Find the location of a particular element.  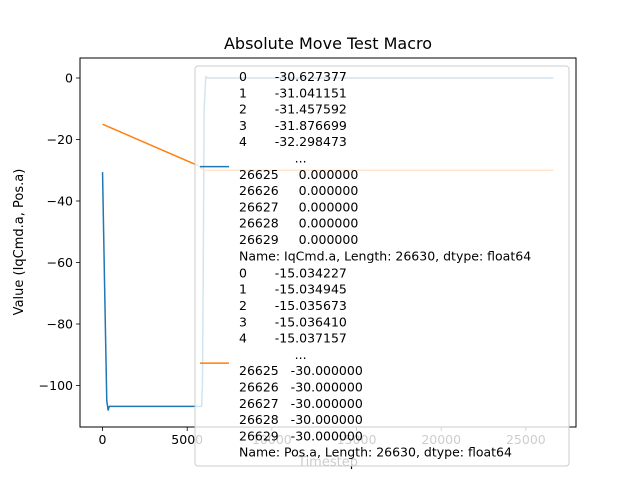

legend-text-line: 26625 -30.000000 is located at coordinates (301, 370).